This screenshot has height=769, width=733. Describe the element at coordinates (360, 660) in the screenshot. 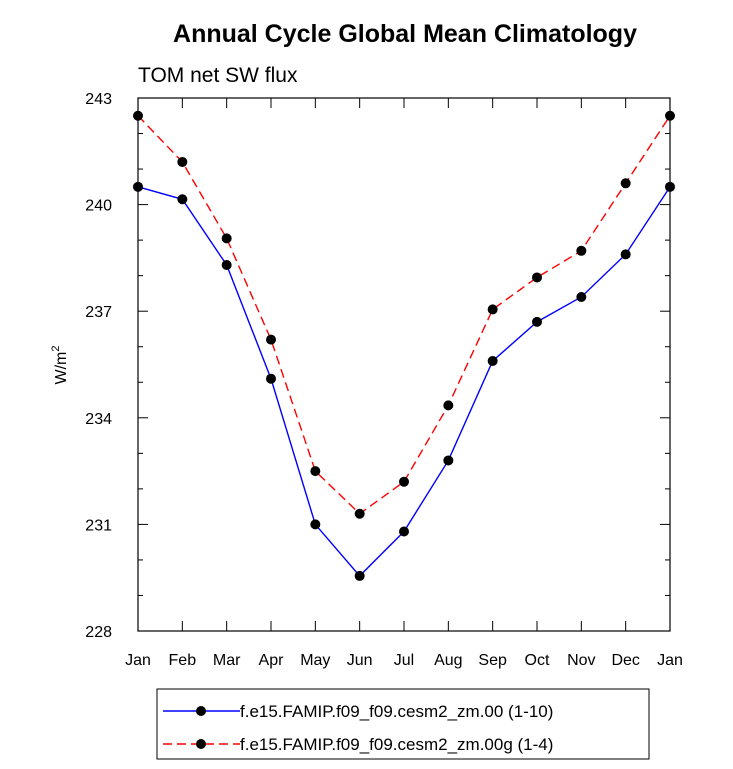

I see `x-tick-label: Jun` at that location.